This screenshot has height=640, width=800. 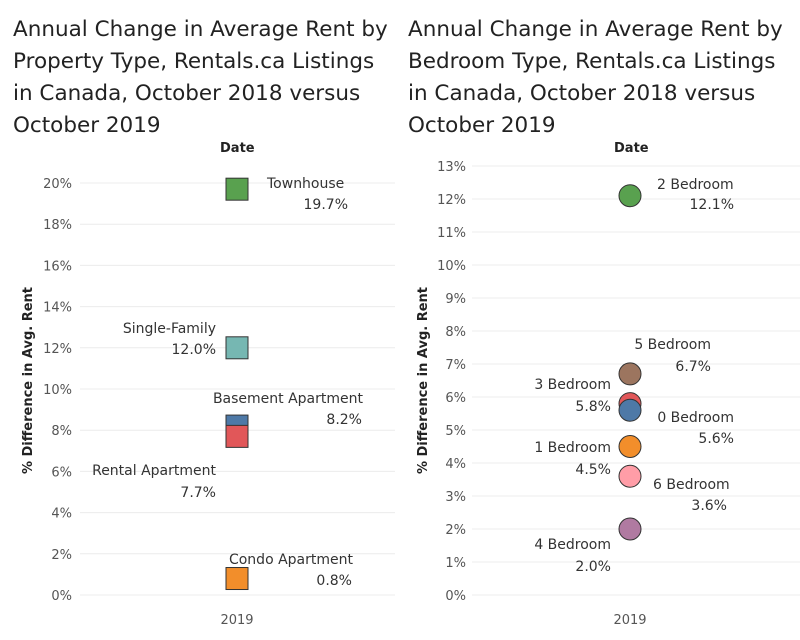 I want to click on y-tick-label: 5%, so click(x=455, y=431).